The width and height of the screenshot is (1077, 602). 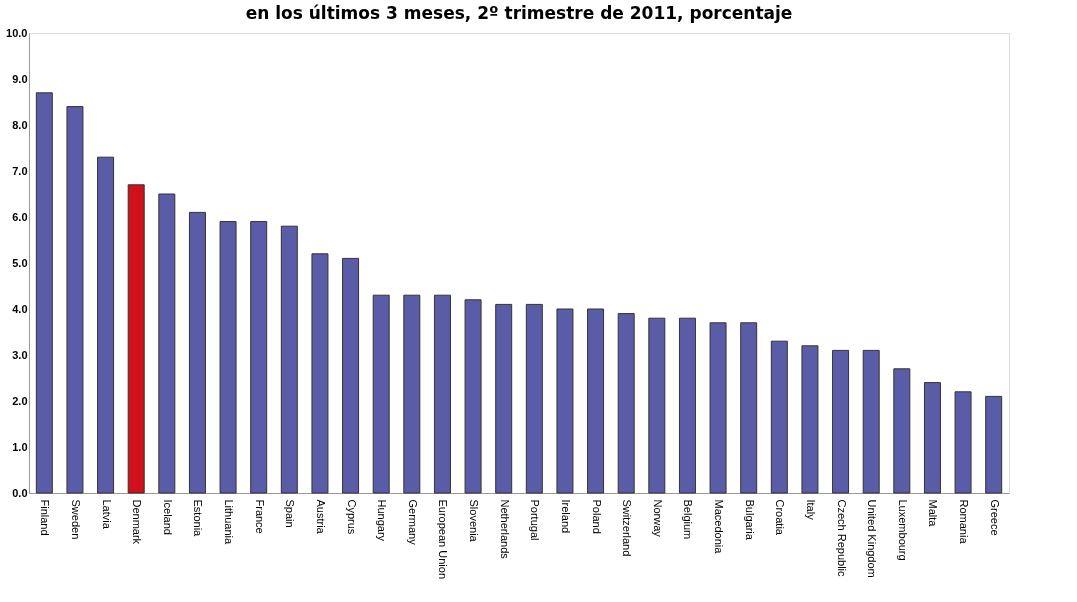 What do you see at coordinates (749, 520) in the screenshot?
I see `x-tick-label: Bulgaria` at bounding box center [749, 520].